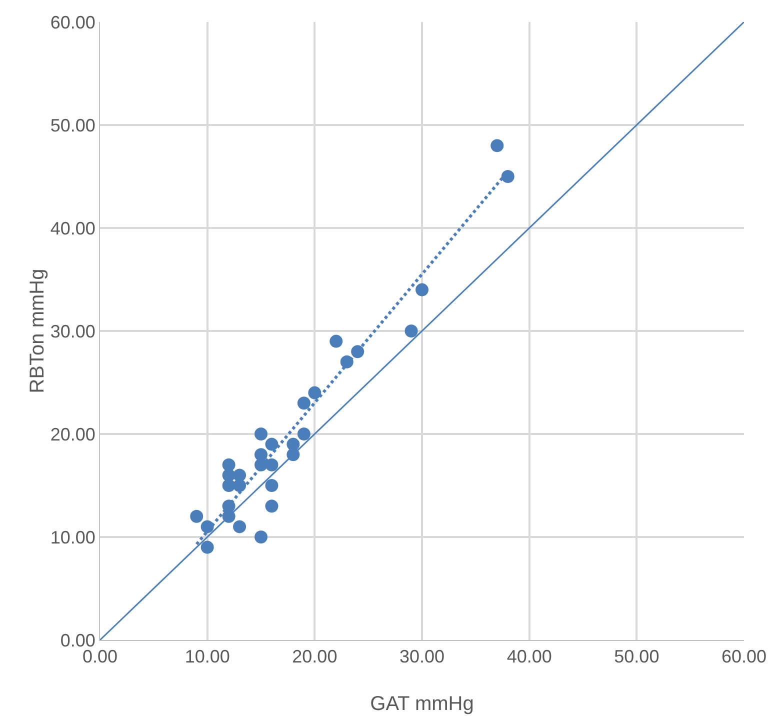 This screenshot has height=720, width=779. I want to click on y-tick-label: 10.00, so click(73, 537).